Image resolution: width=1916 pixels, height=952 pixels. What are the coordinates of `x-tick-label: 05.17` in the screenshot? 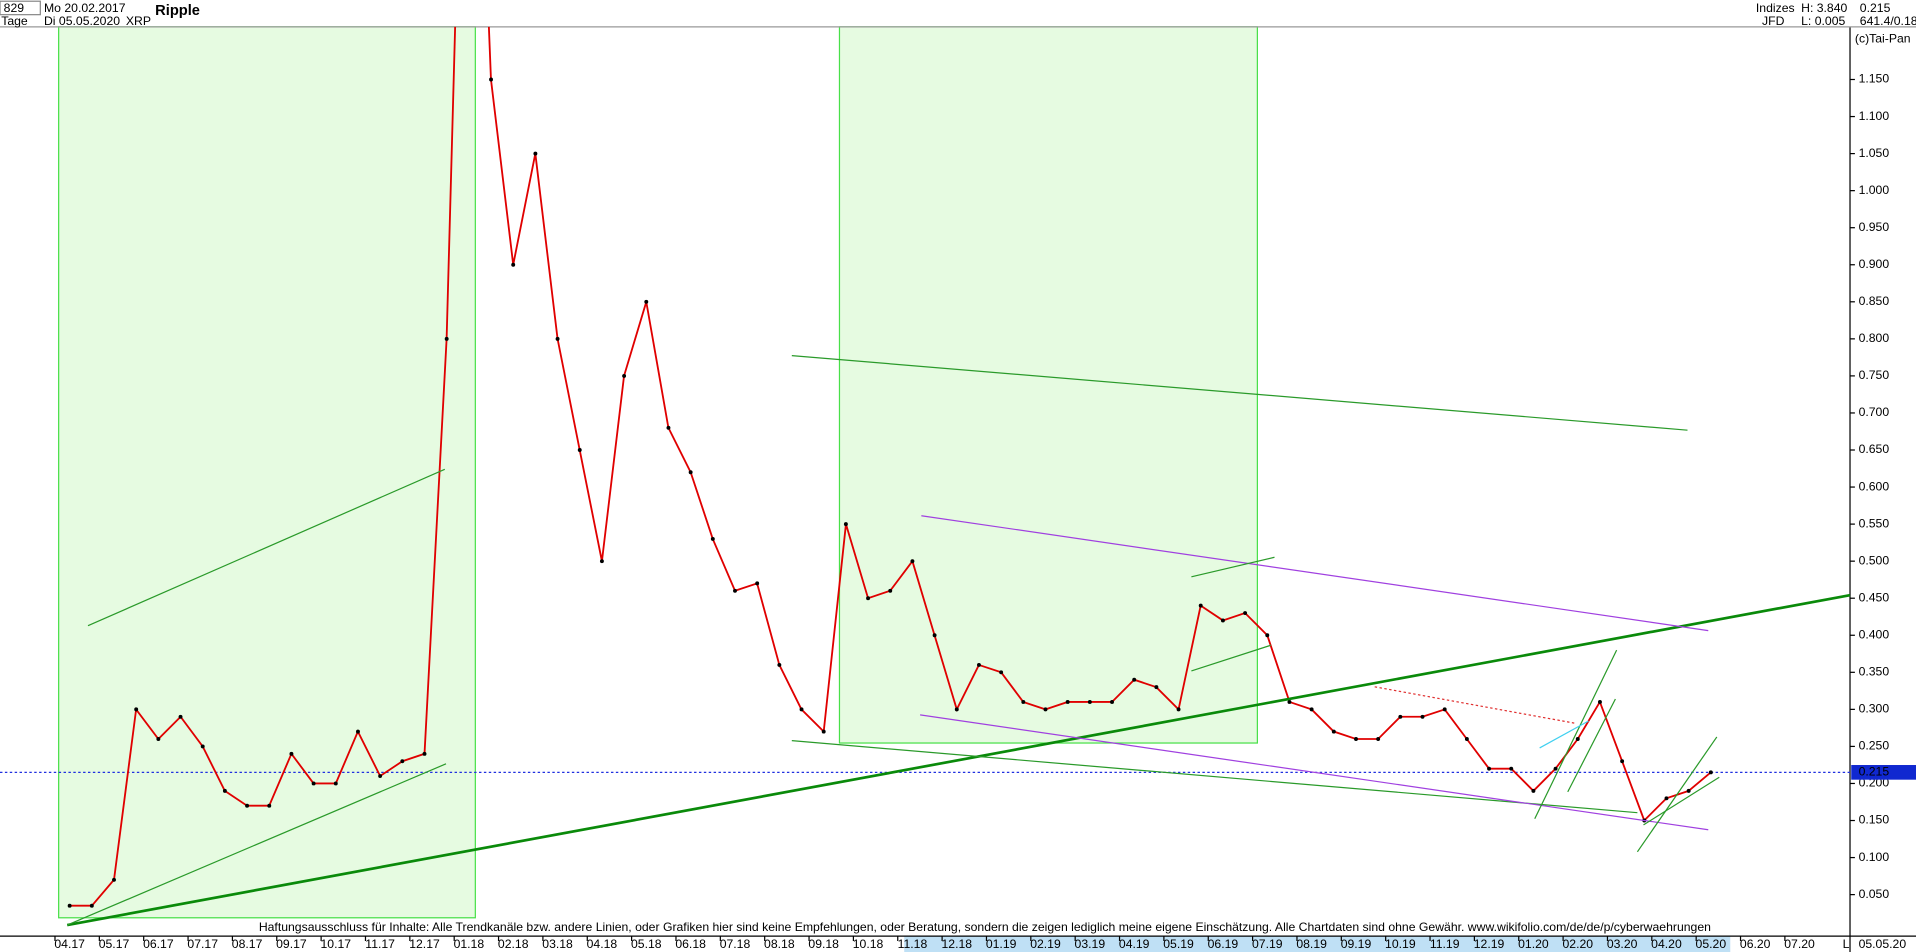 It's located at (114, 944).